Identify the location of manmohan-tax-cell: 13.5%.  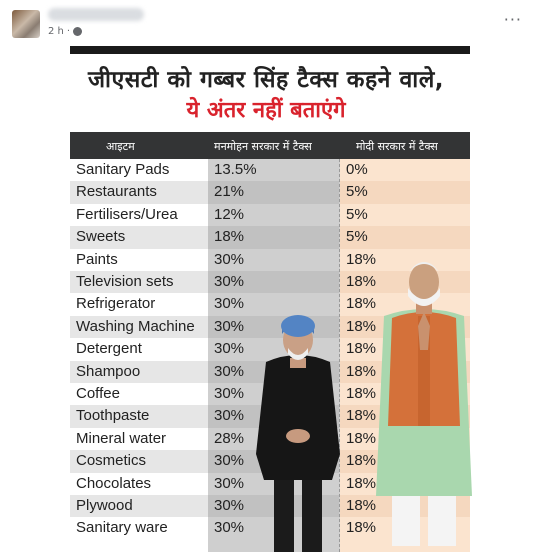
(235, 169).